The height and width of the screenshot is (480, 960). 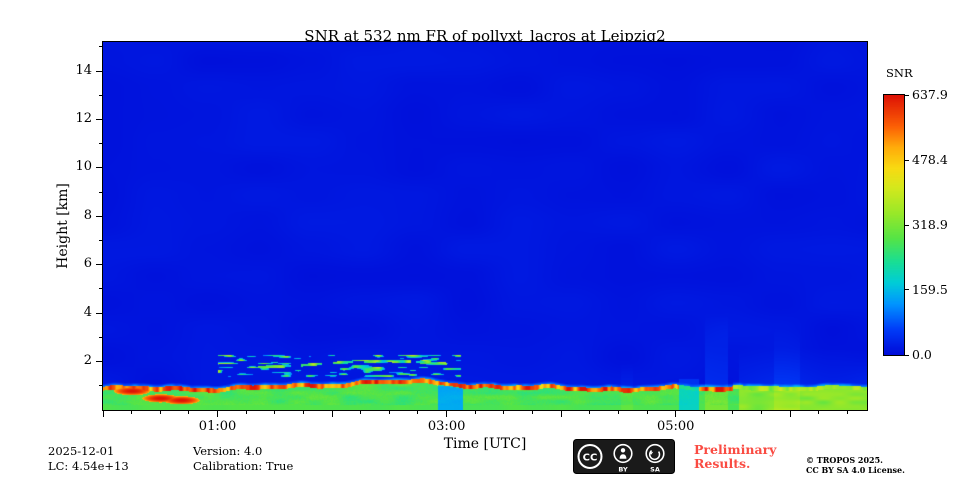 I want to click on footer-copyright: © TROPOS 2025., so click(x=844, y=460).